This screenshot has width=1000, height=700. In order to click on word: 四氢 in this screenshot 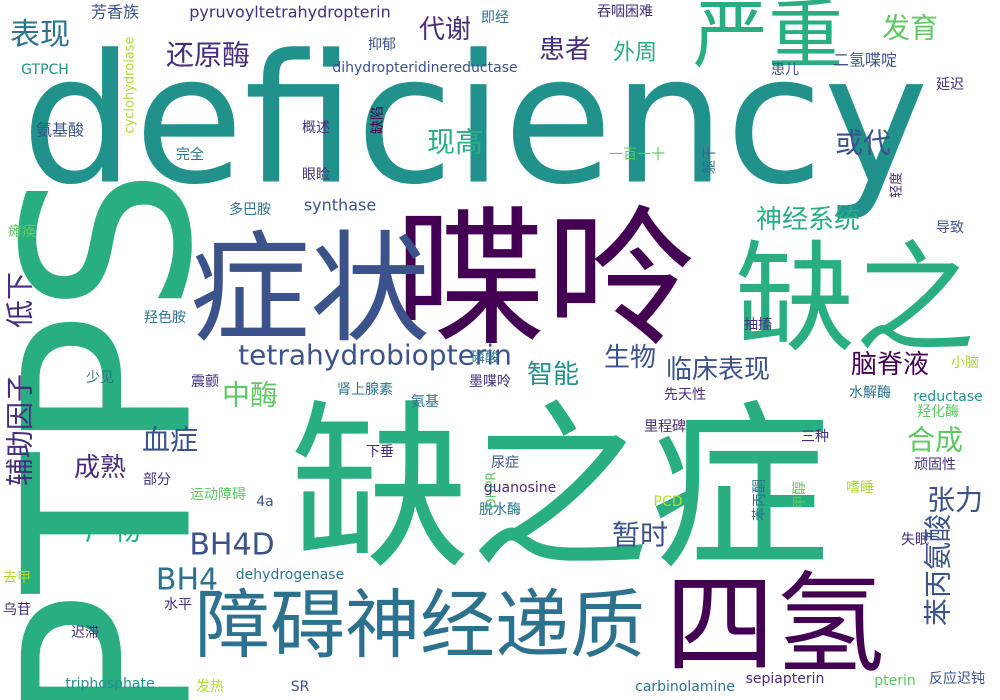, I will do `click(775, 625)`.